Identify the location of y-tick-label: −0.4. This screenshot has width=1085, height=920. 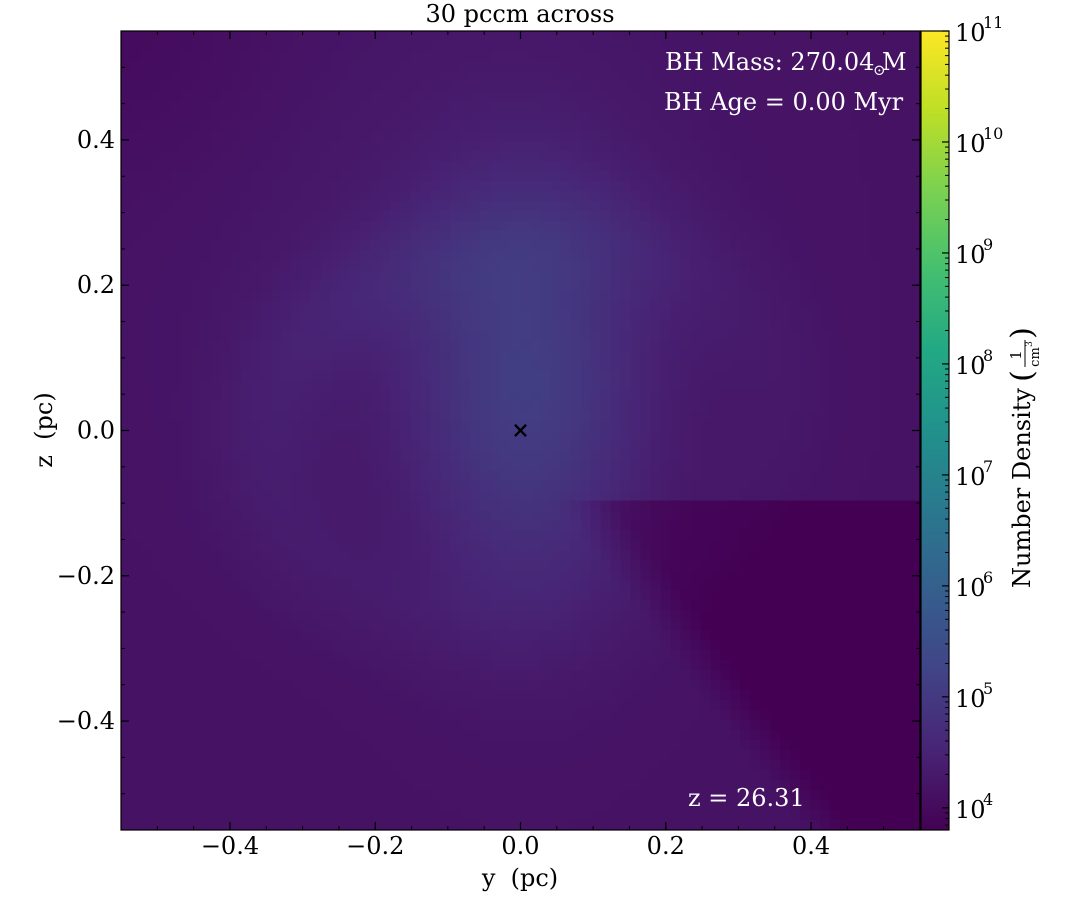
(86, 721).